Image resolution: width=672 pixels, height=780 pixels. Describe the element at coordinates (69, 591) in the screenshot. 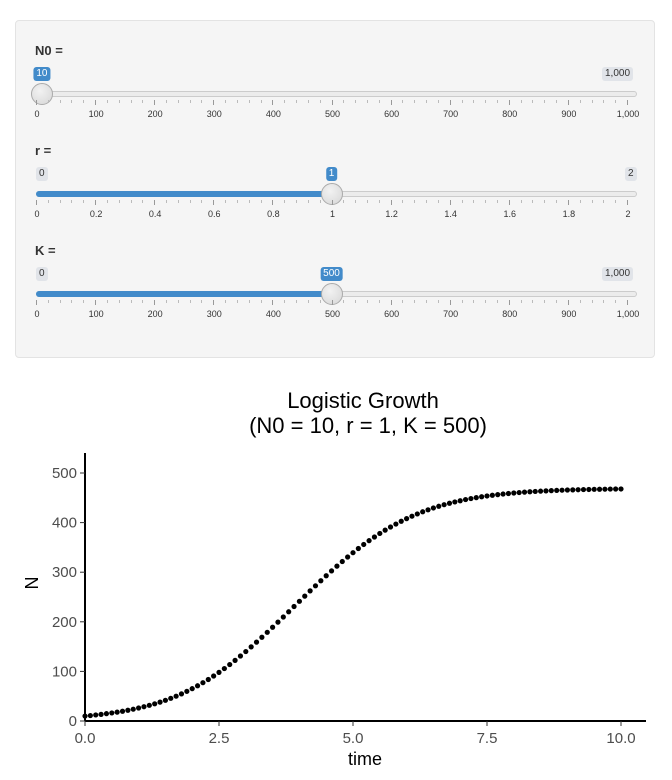

I see `y-axis: 0 100 200 300 400 500` at that location.